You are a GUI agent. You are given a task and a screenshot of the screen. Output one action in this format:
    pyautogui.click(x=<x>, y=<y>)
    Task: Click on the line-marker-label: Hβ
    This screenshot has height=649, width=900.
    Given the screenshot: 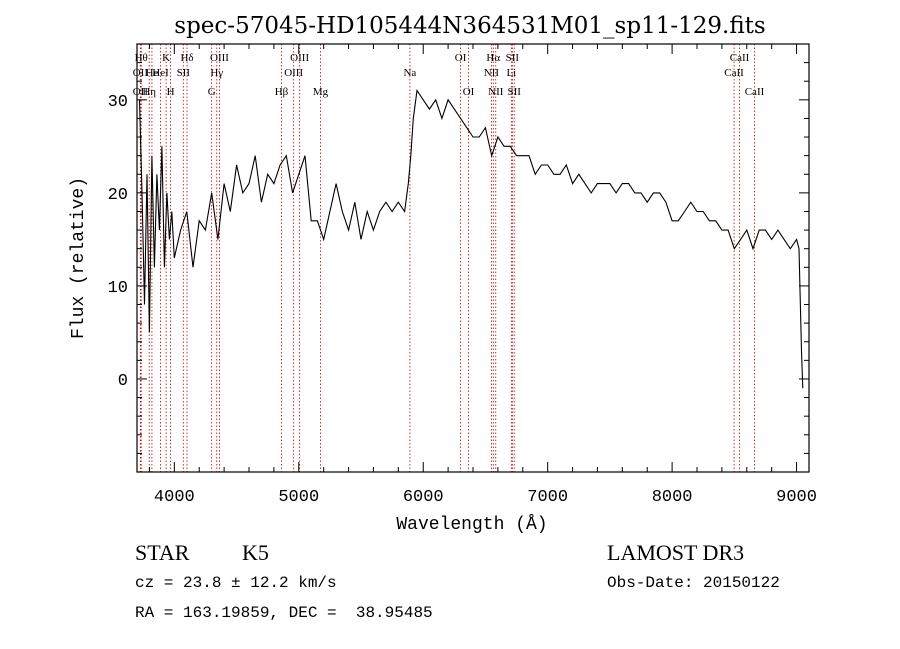 What is the action you would take?
    pyautogui.click(x=282, y=92)
    